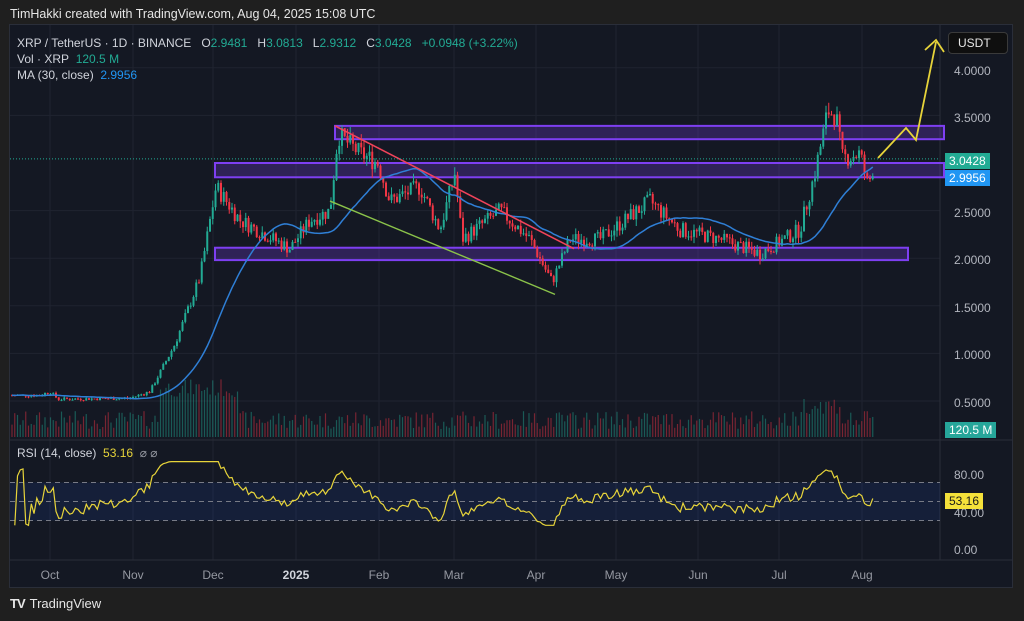 The image size is (1024, 621). I want to click on volume-value: 120.5 M, so click(97, 59).